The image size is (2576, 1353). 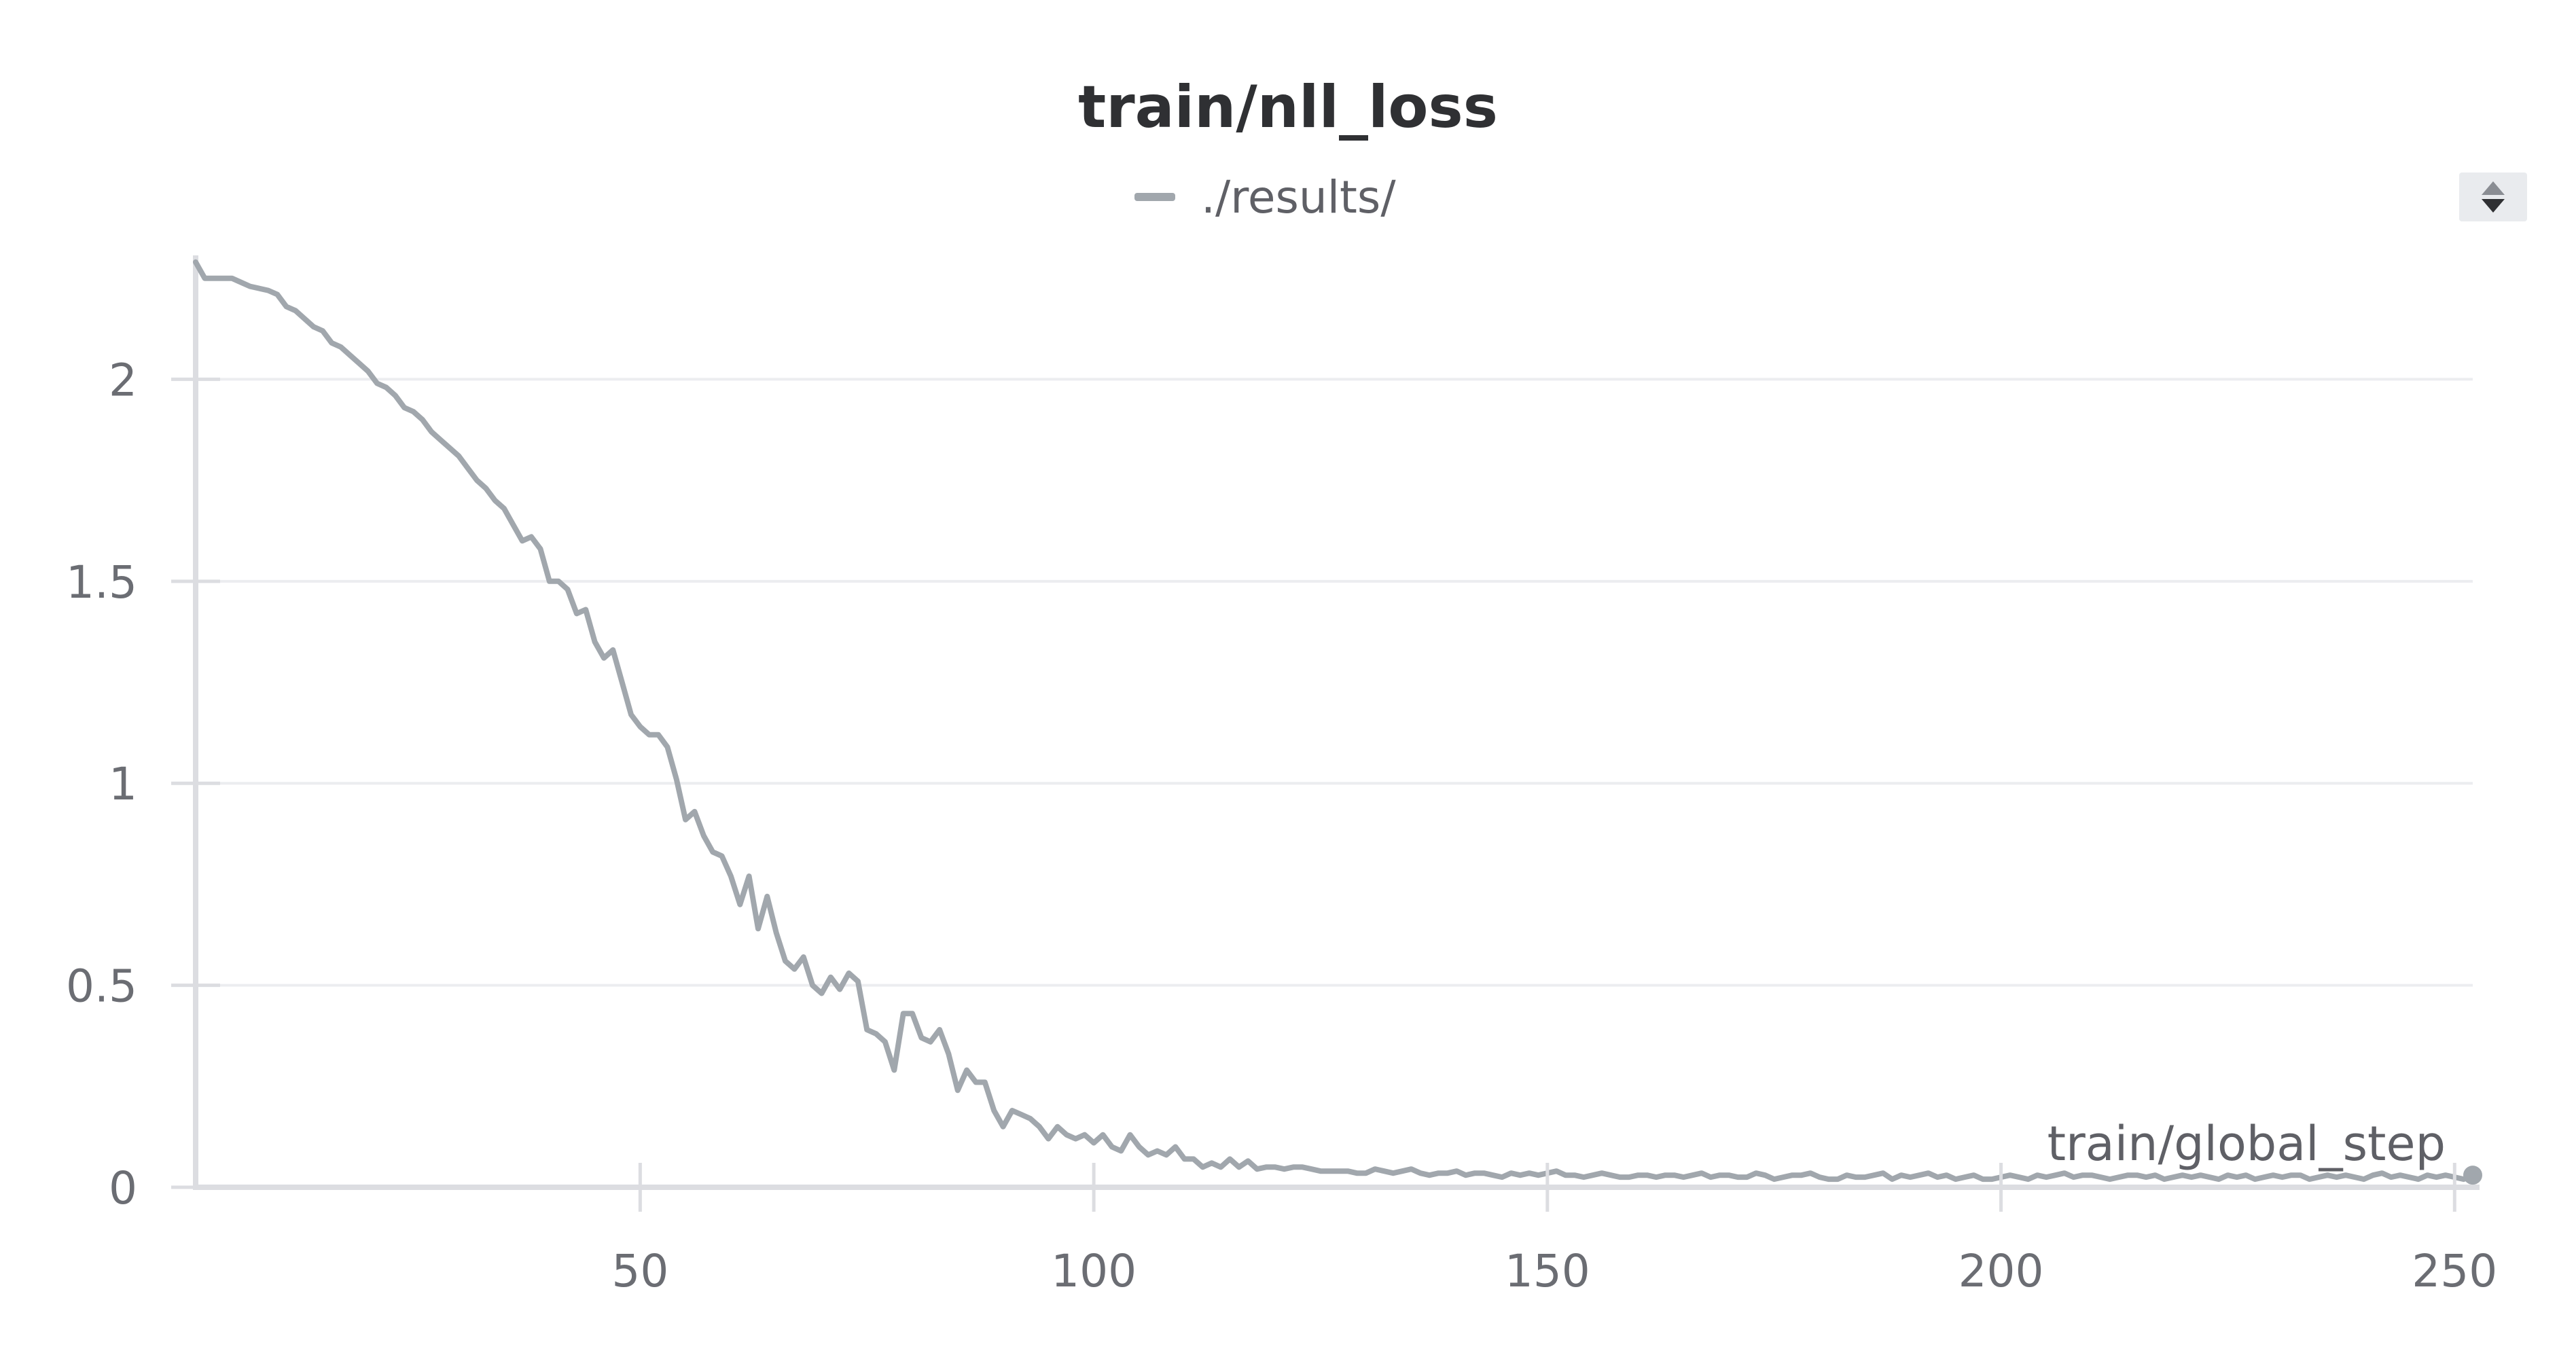 What do you see at coordinates (2001, 1271) in the screenshot?
I see `x-tick-label: 200` at bounding box center [2001, 1271].